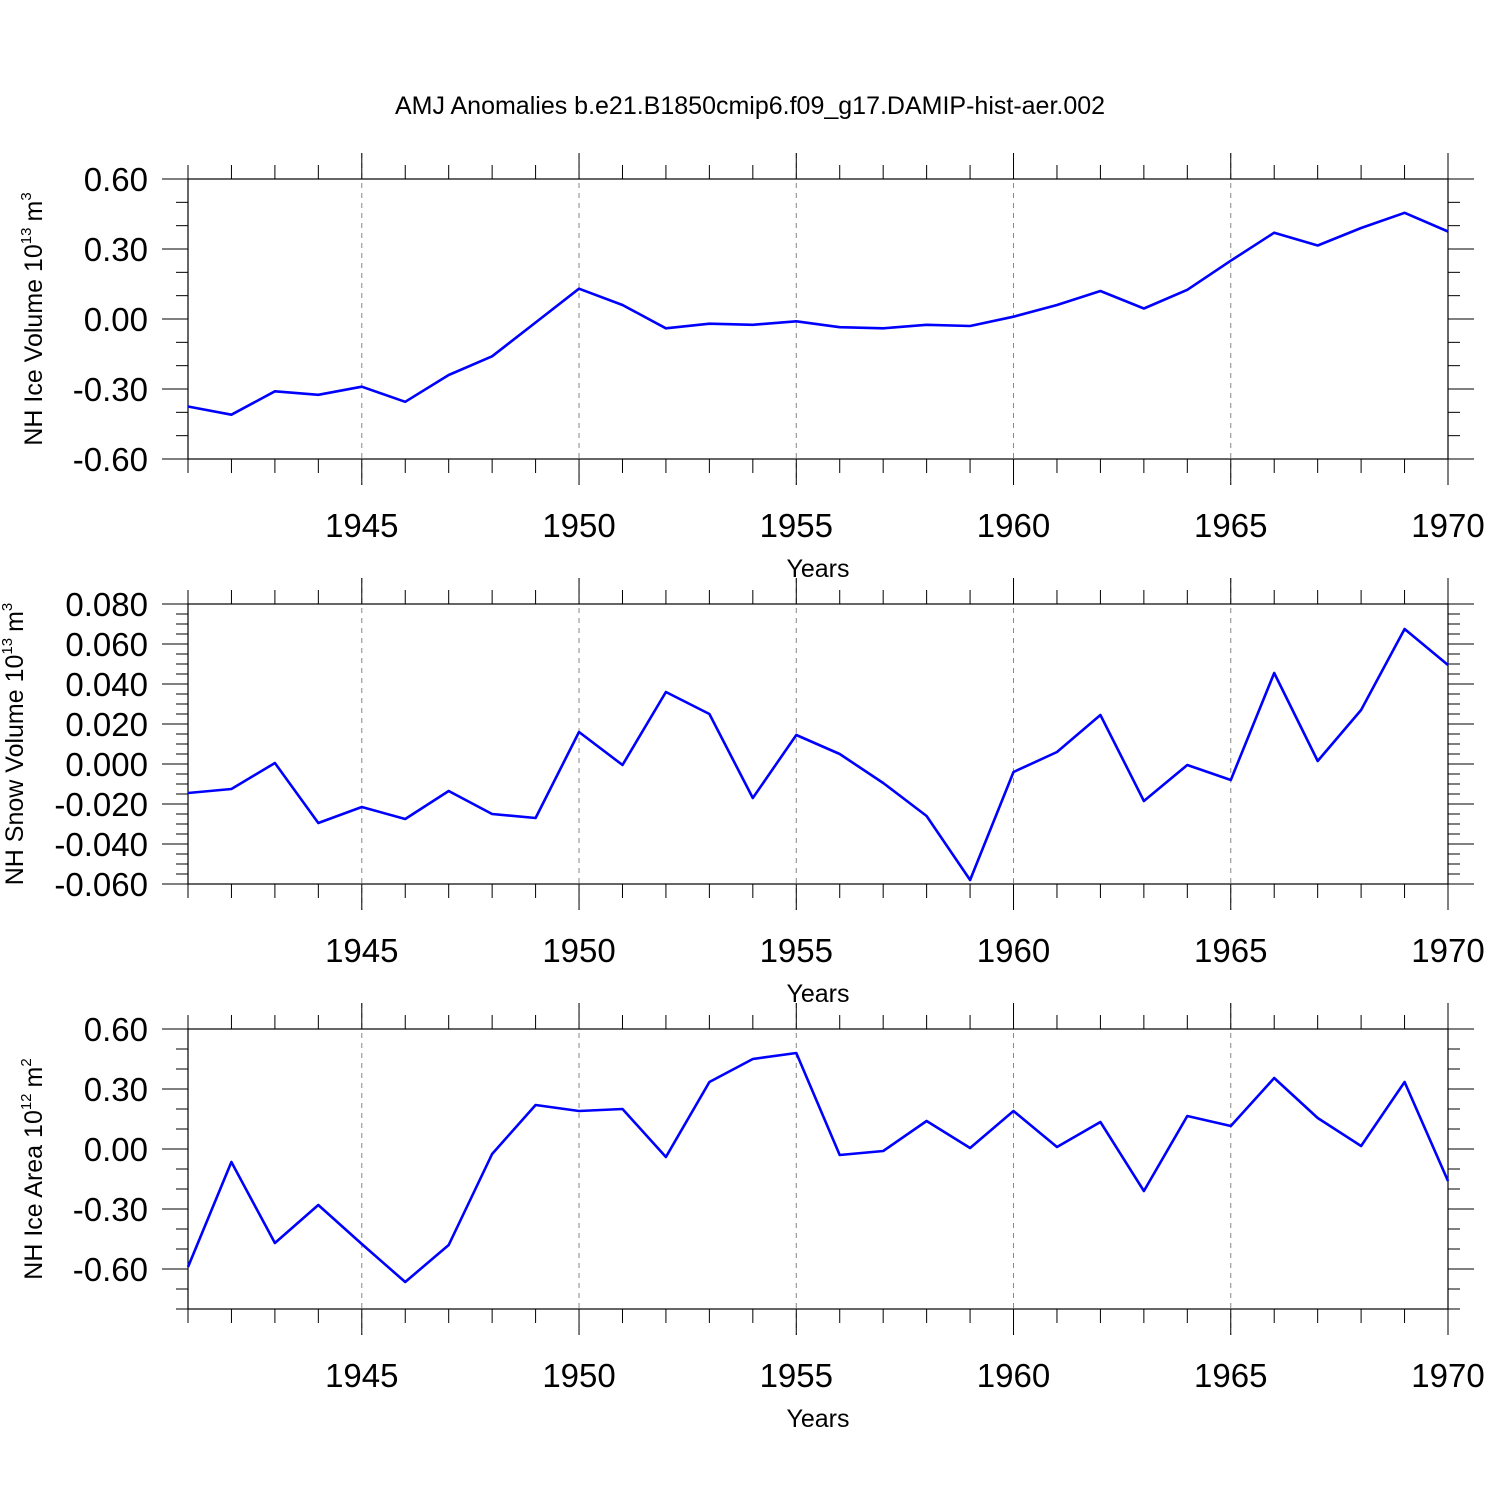 Image resolution: width=1500 pixels, height=1500 pixels. What do you see at coordinates (106, 604) in the screenshot?
I see `y-tick-label: 0.080` at bounding box center [106, 604].